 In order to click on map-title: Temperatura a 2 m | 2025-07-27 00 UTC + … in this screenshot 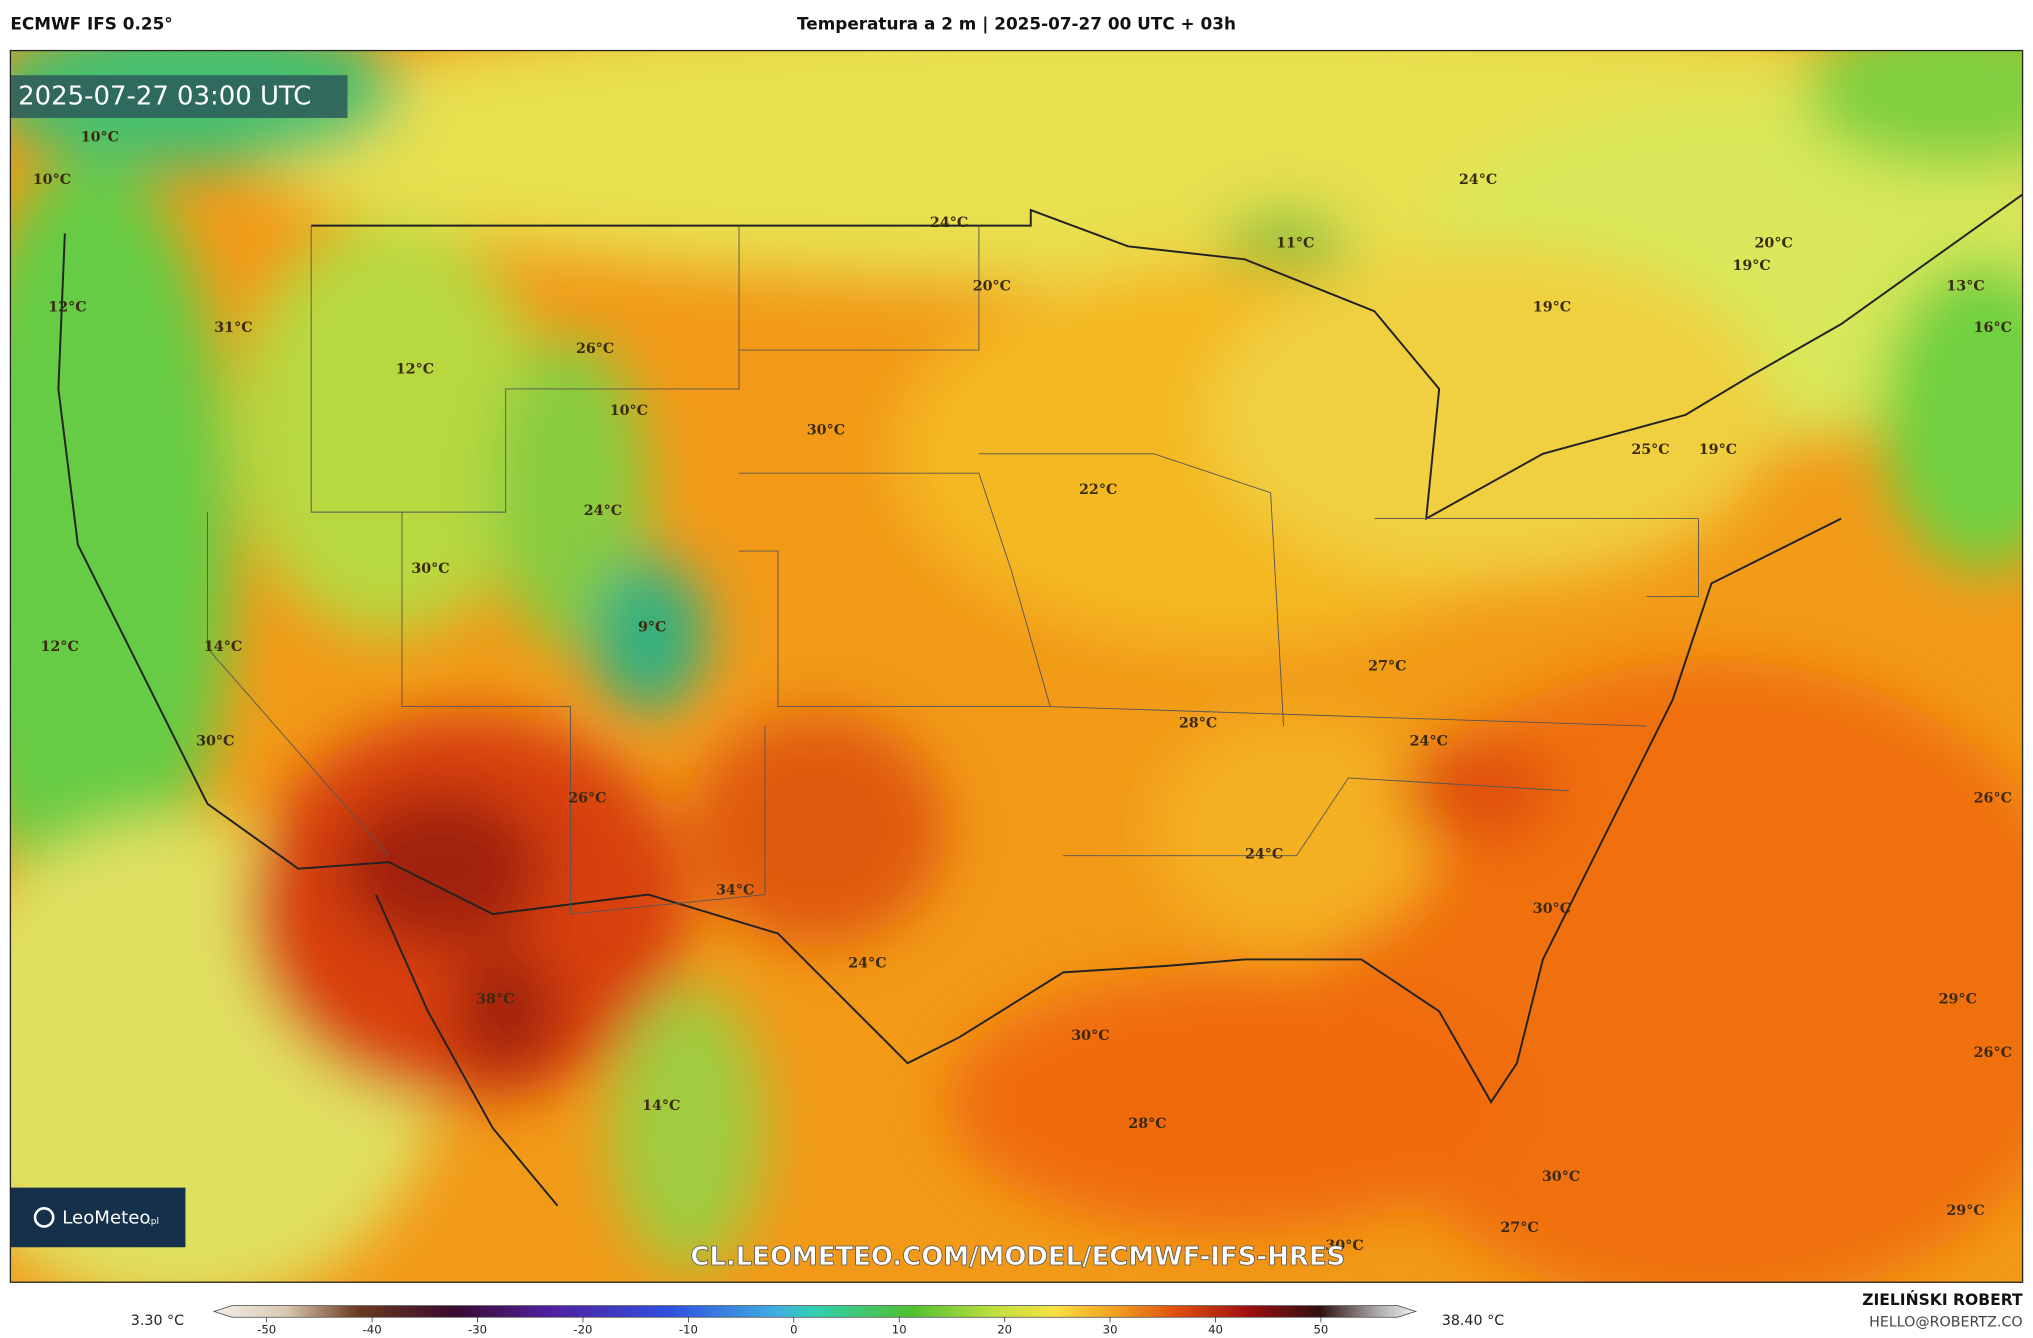, I will do `click(1016, 24)`.